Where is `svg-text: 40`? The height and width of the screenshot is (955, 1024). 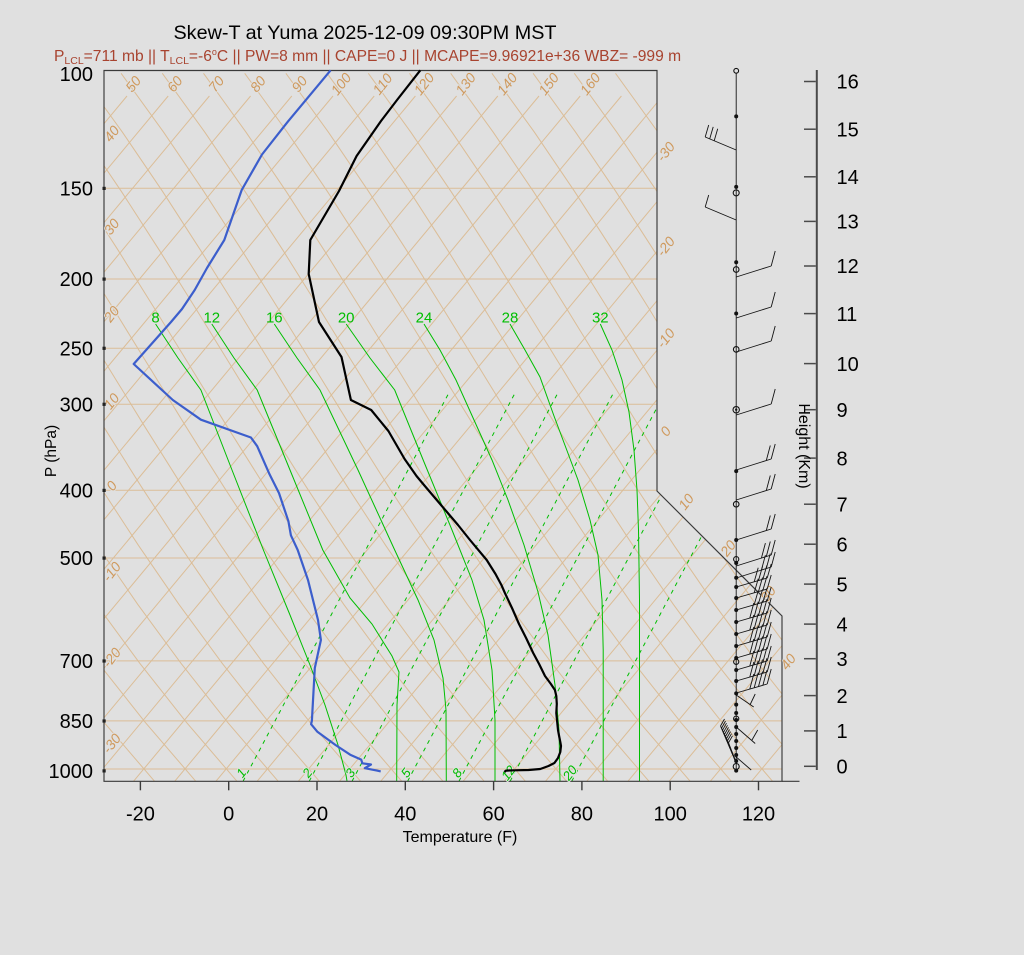
svg-text: 40 is located at coordinates (405, 815).